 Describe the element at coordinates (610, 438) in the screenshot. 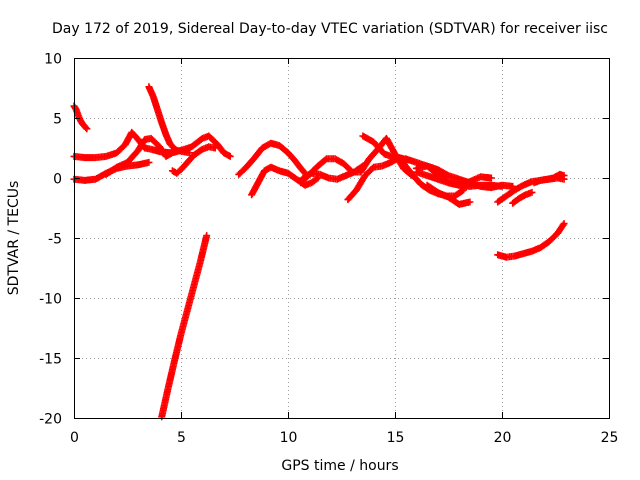

I see `x-tick-label: 25` at that location.